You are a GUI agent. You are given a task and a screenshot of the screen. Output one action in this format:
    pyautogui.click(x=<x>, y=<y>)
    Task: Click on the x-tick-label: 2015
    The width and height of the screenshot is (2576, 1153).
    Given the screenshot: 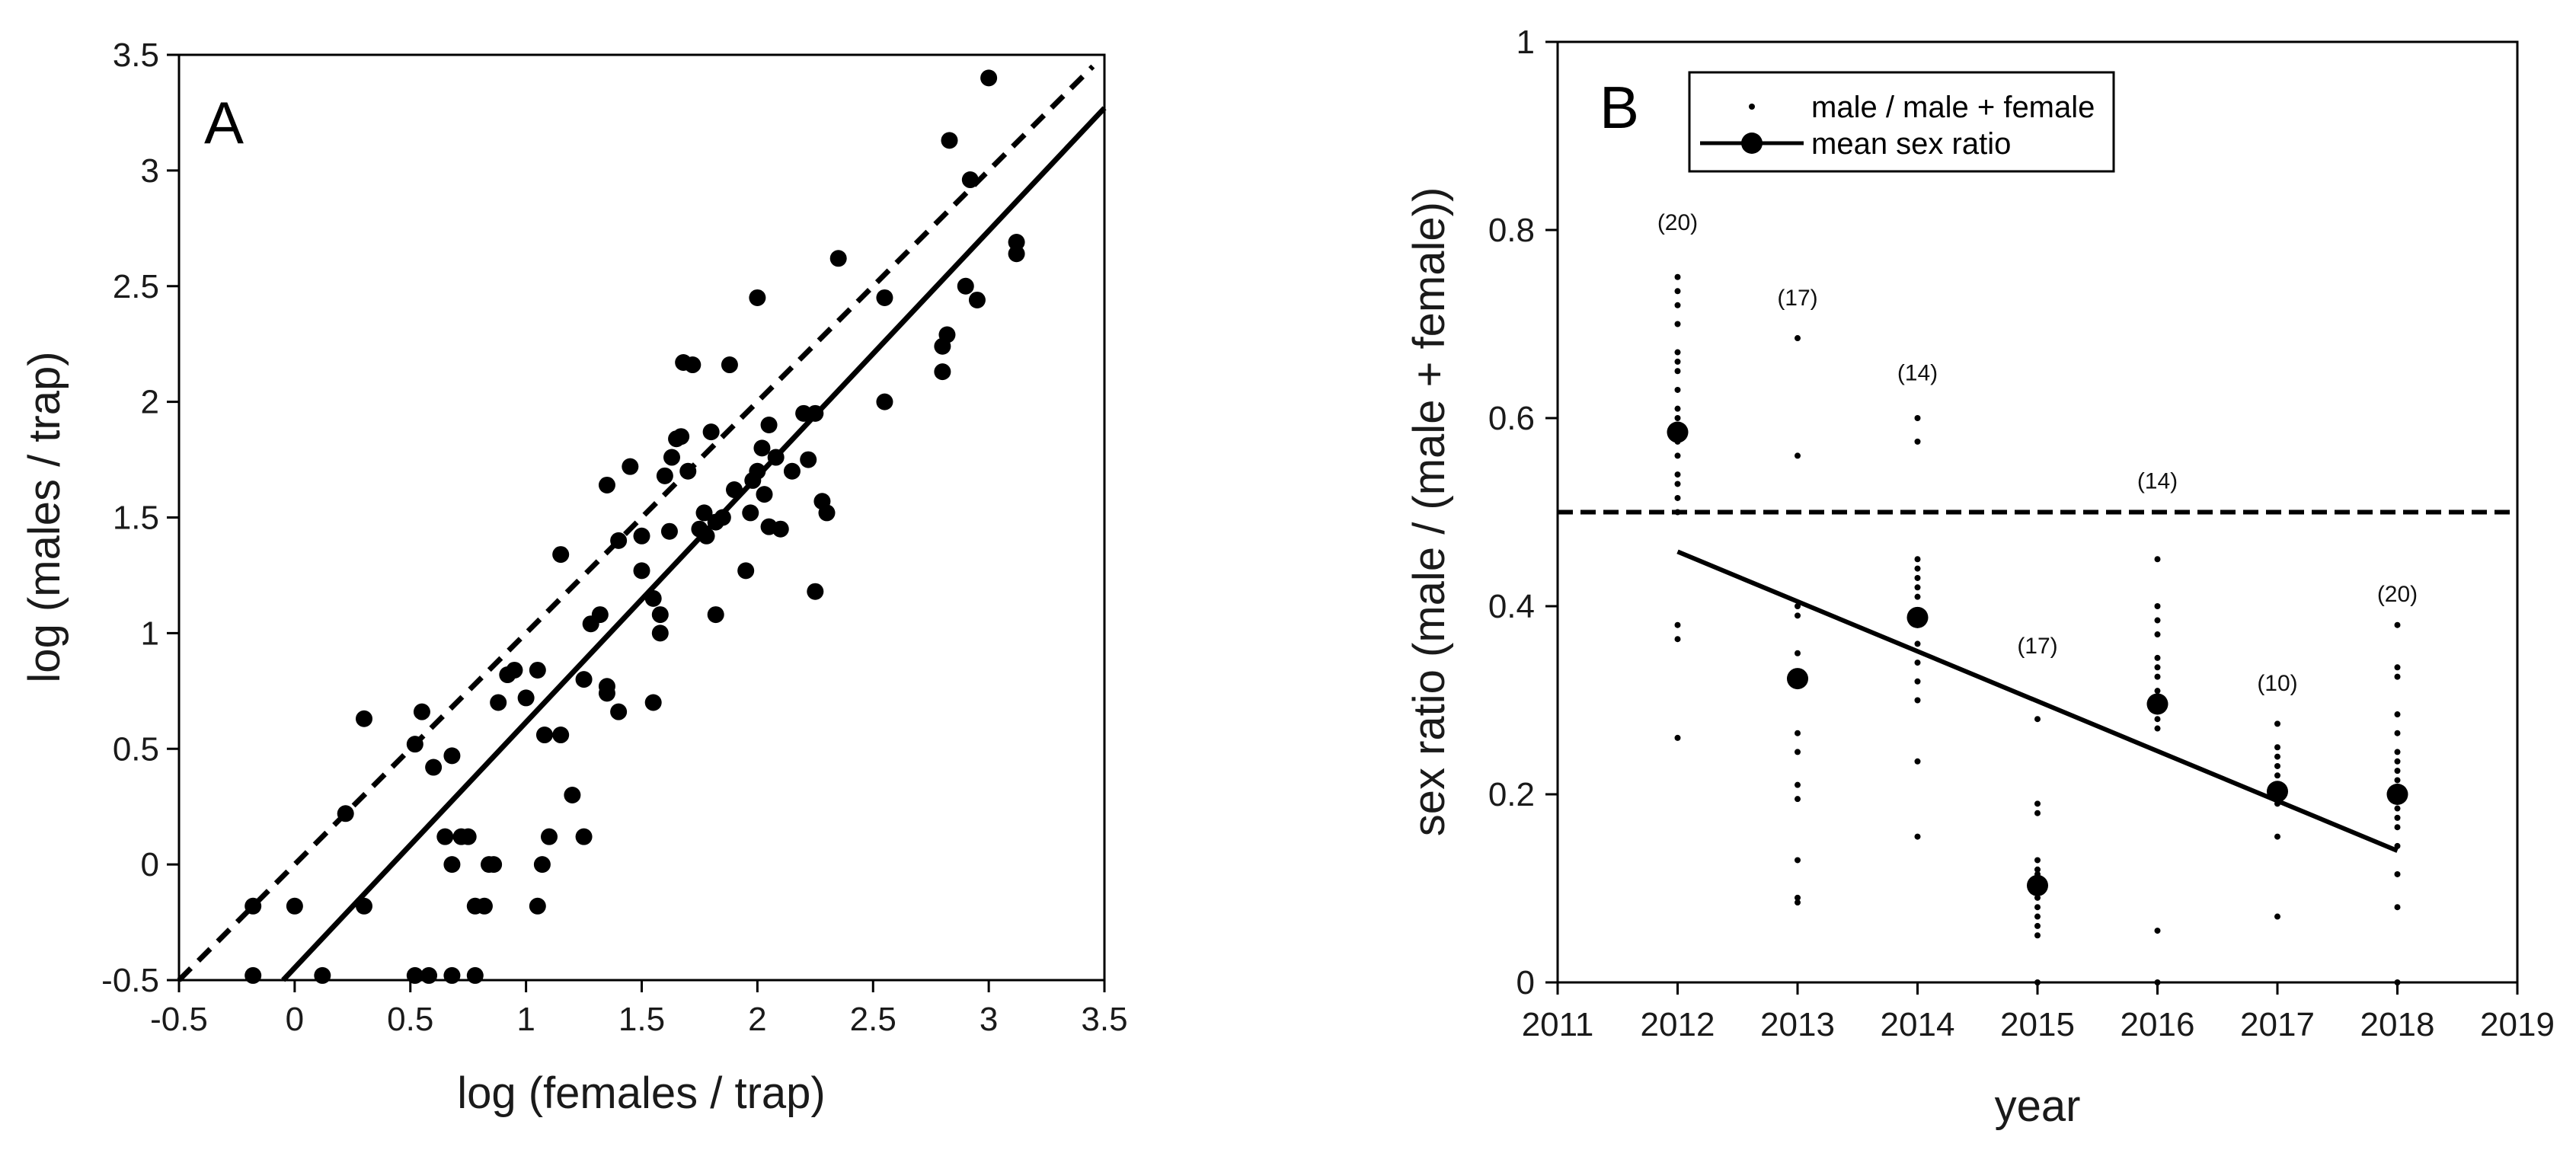 What is the action you would take?
    pyautogui.click(x=2038, y=1024)
    